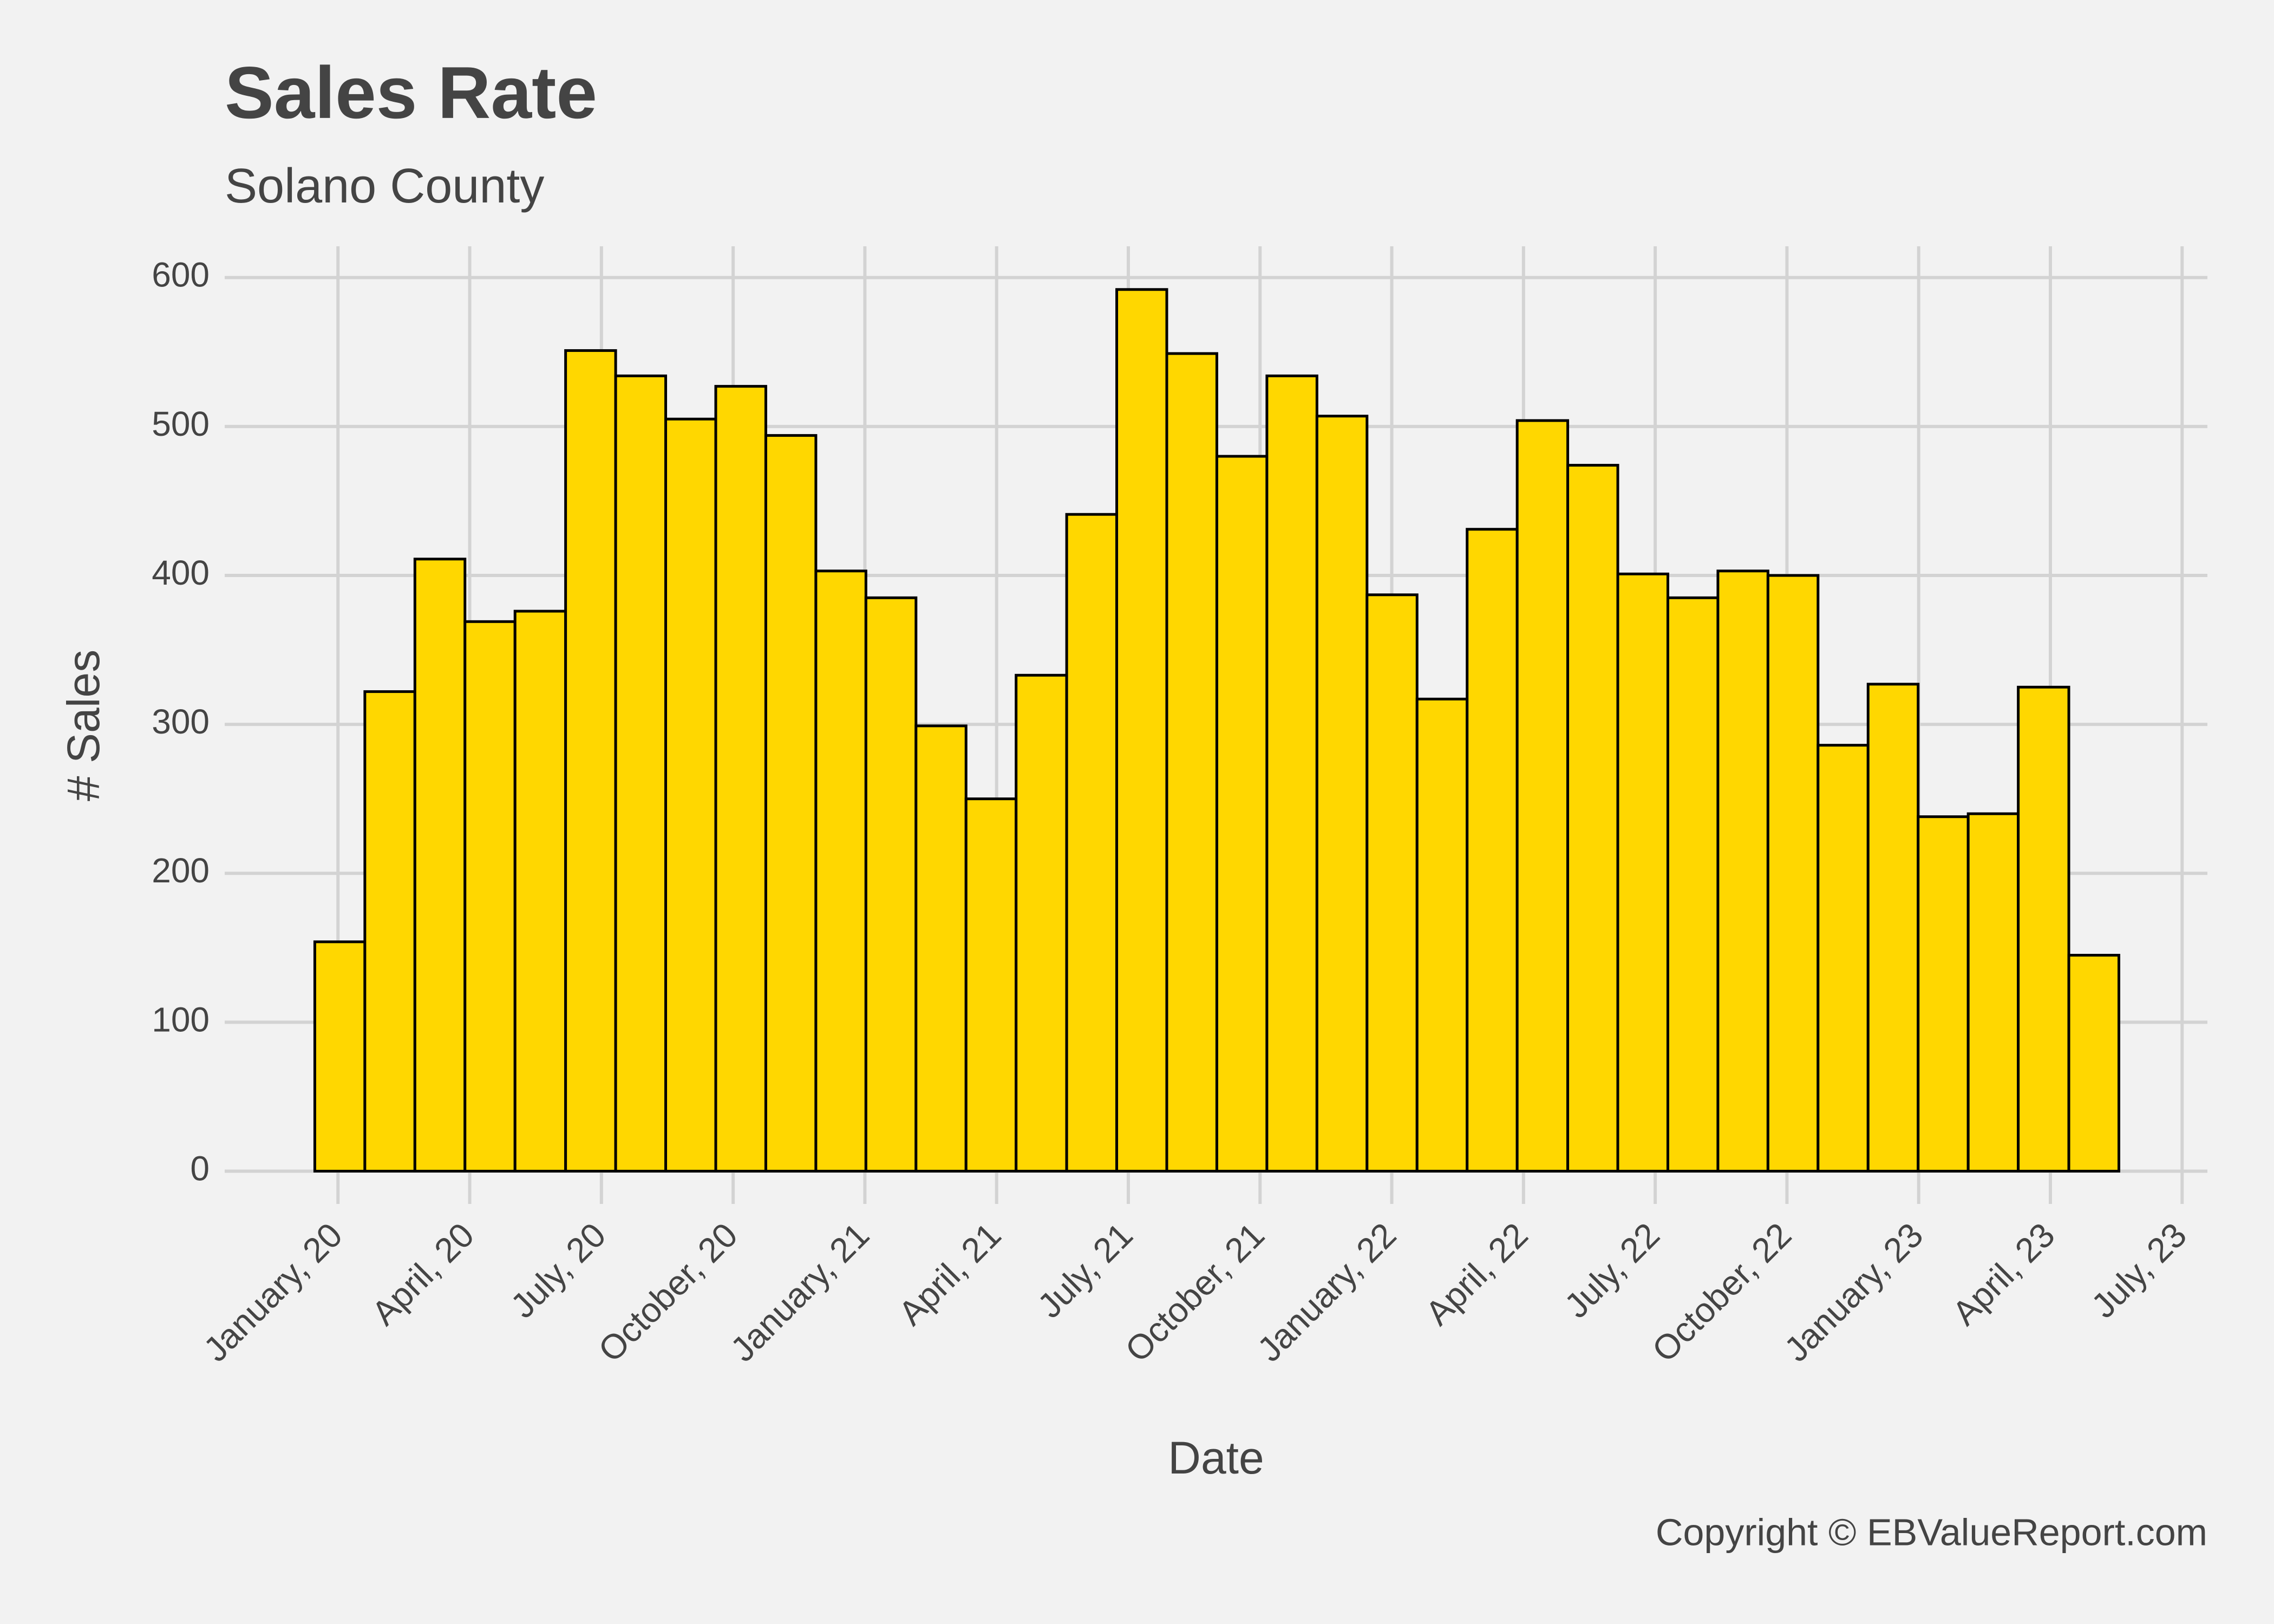 Image resolution: width=2274 pixels, height=1624 pixels. I want to click on y-tick-label: 200, so click(181, 871).